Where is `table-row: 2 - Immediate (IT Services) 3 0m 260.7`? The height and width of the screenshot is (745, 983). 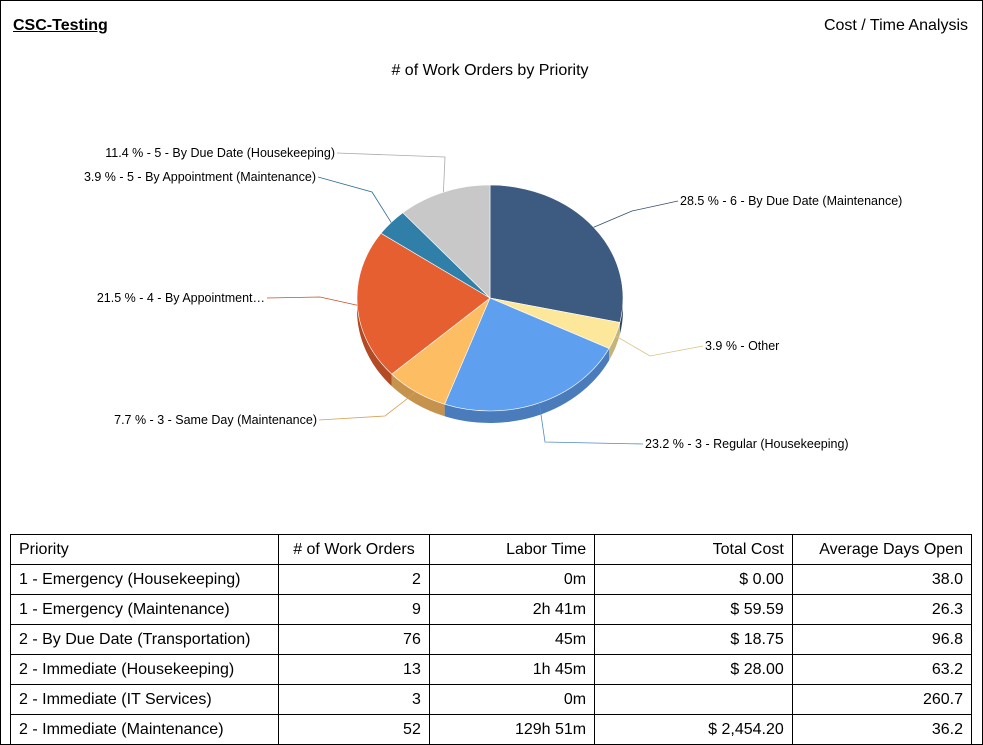
table-row: 2 - Immediate (IT Services) 3 0m 260.7 is located at coordinates (491, 699).